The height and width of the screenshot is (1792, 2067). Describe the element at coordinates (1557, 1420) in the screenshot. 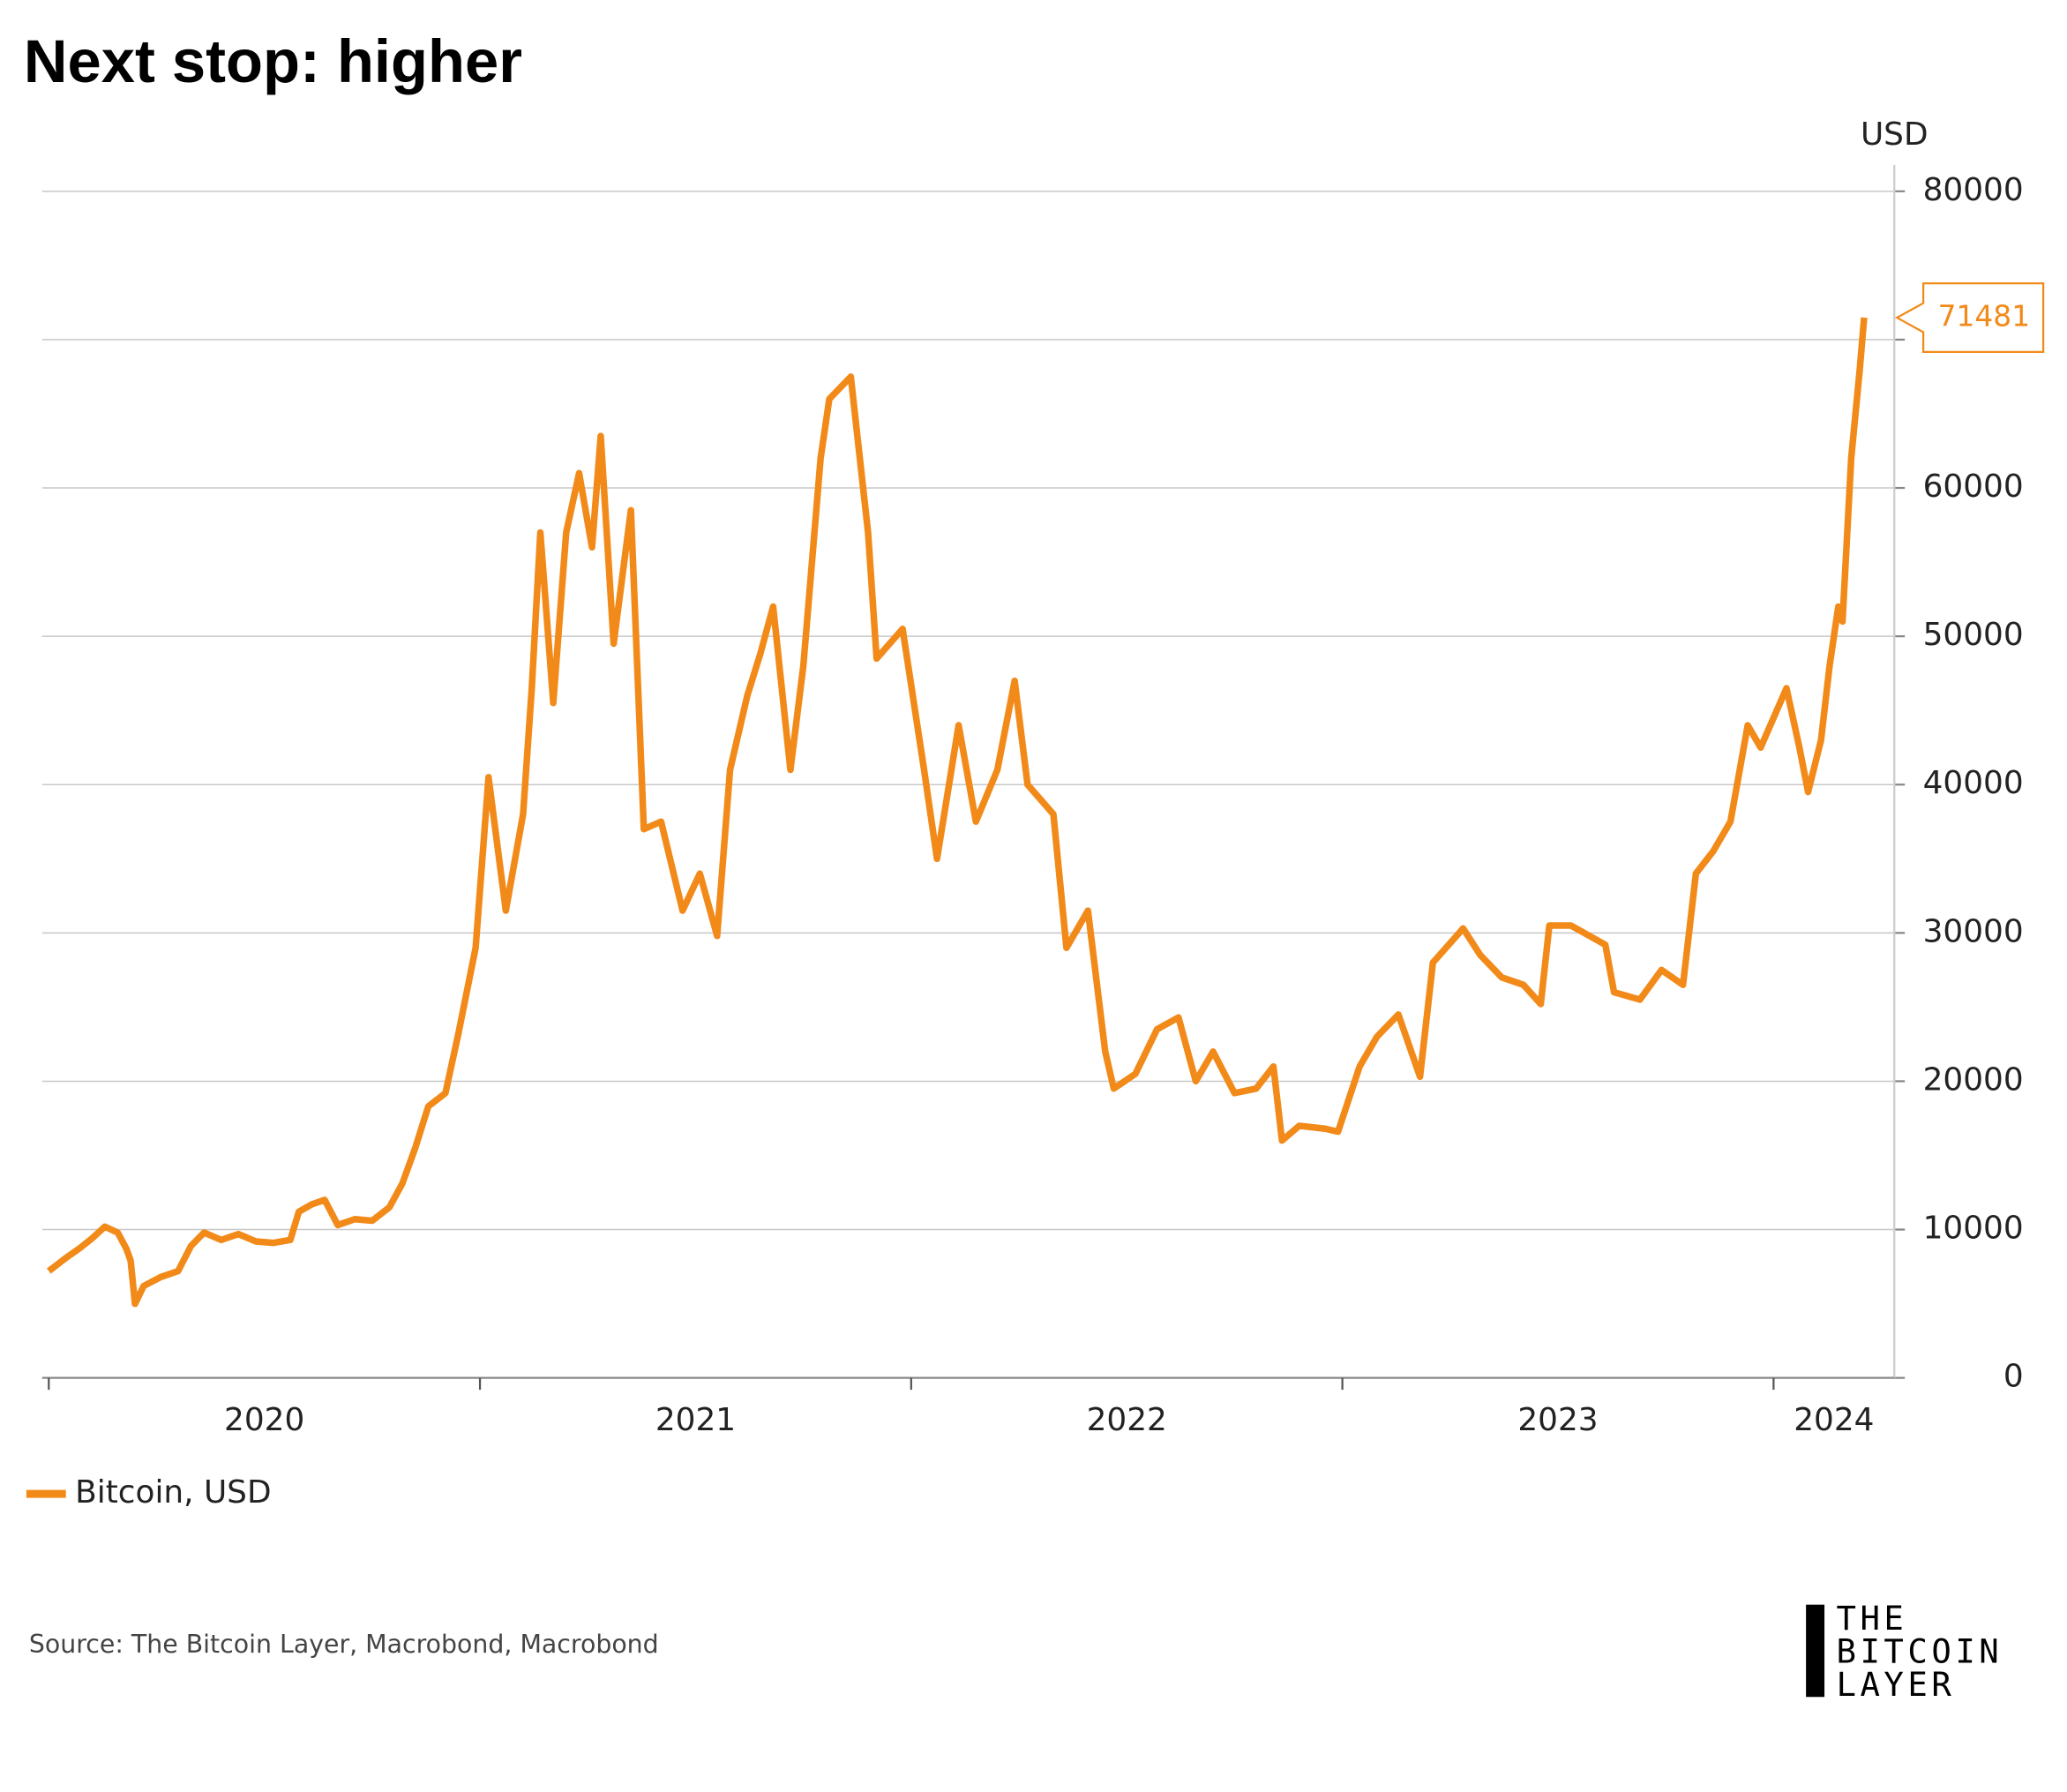

I see `x-tick-label: 2023` at that location.